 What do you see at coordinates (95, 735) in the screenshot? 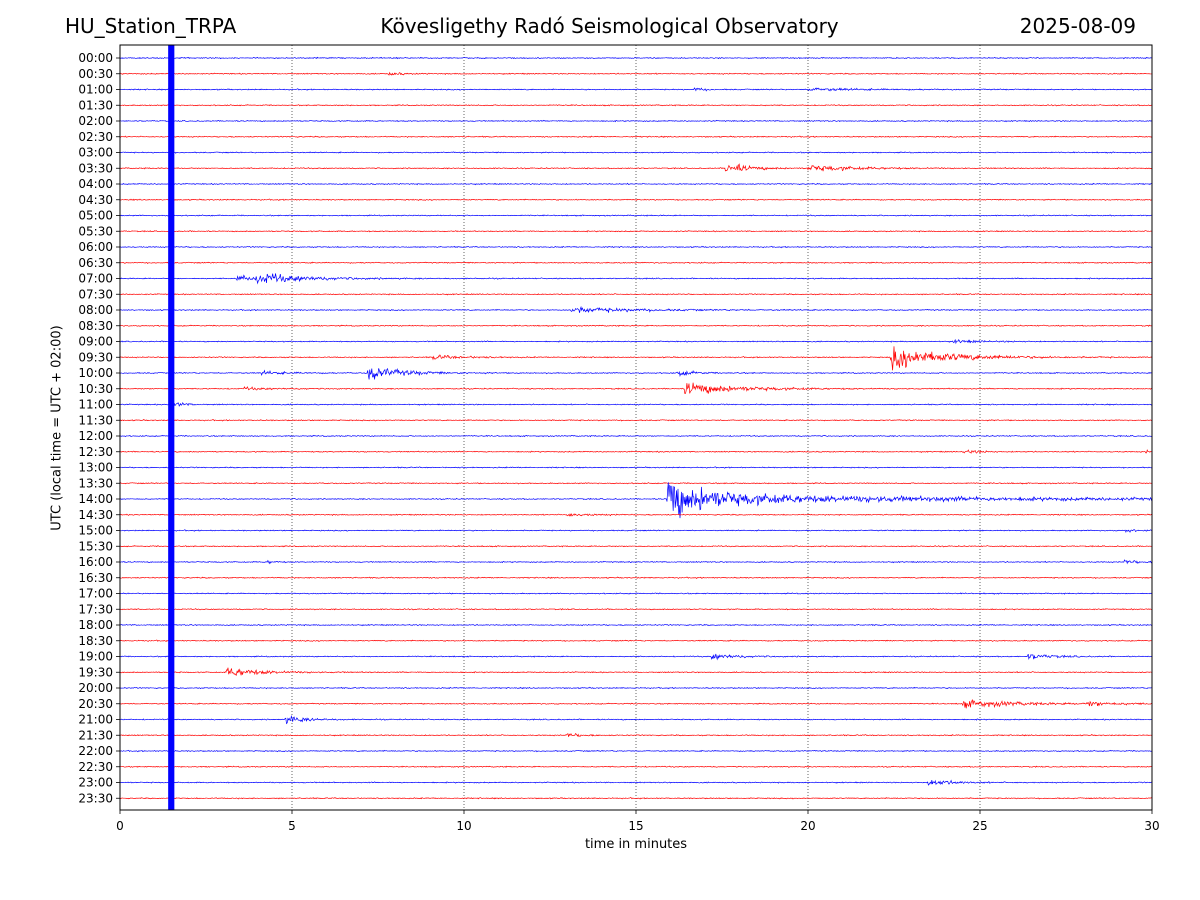
I see `y-tick-label: 21:30` at bounding box center [95, 735].